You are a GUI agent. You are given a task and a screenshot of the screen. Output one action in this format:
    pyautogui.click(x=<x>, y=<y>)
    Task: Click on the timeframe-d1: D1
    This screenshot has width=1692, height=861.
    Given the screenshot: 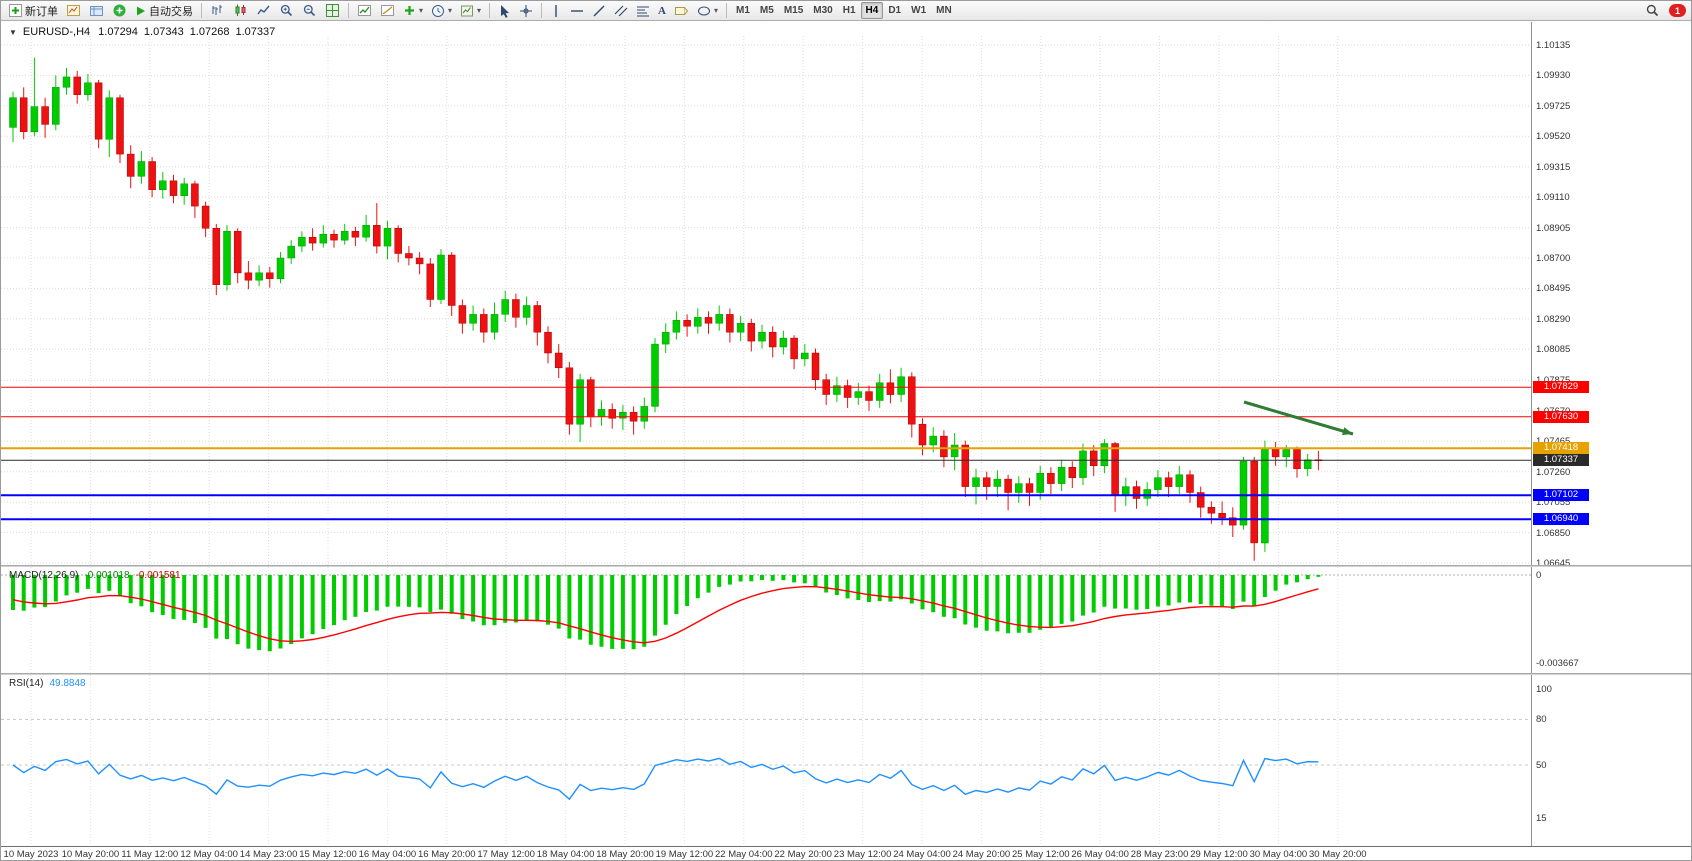 What is the action you would take?
    pyautogui.click(x=894, y=10)
    